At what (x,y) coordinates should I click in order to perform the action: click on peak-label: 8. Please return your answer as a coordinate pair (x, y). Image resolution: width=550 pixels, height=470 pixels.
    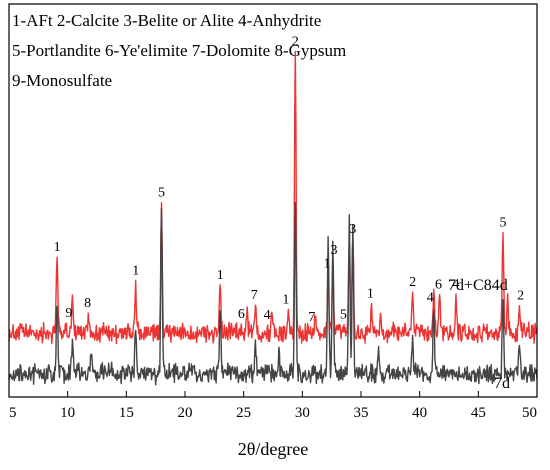
    Looking at the image, I should click on (87, 303).